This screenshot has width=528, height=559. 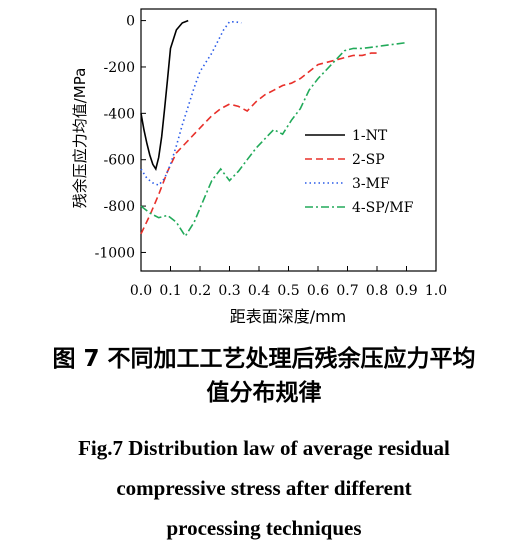 I want to click on caption-en-line-2: compressive stress after different, so click(x=264, y=488).